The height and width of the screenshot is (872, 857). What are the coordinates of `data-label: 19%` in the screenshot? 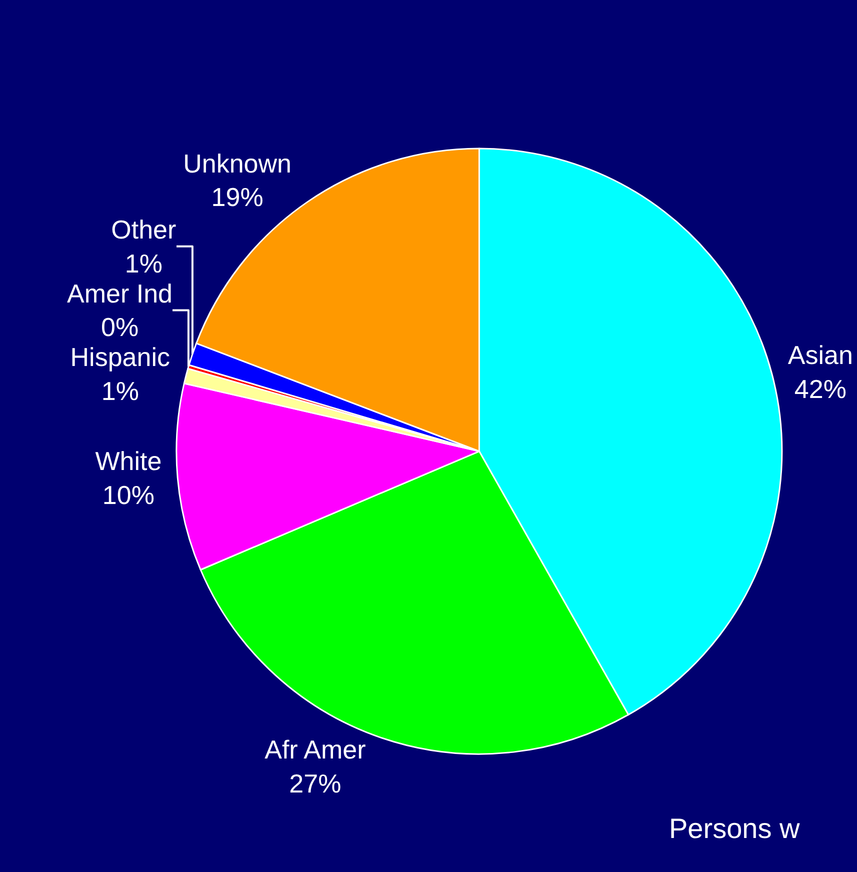 It's located at (237, 197).